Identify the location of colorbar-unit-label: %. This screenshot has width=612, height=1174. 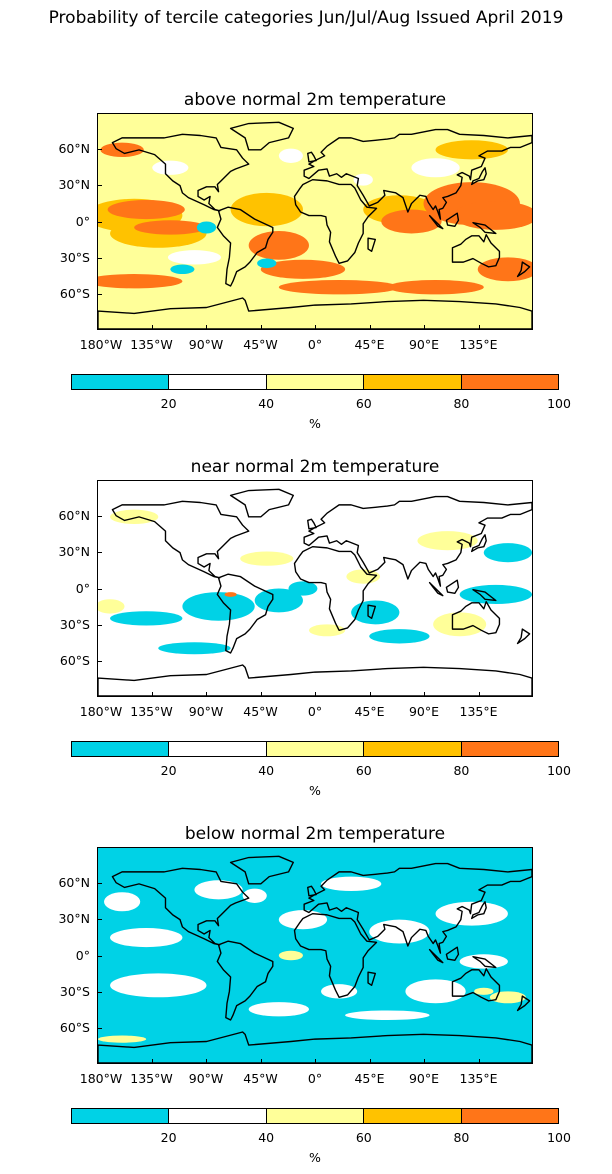
(315, 1157).